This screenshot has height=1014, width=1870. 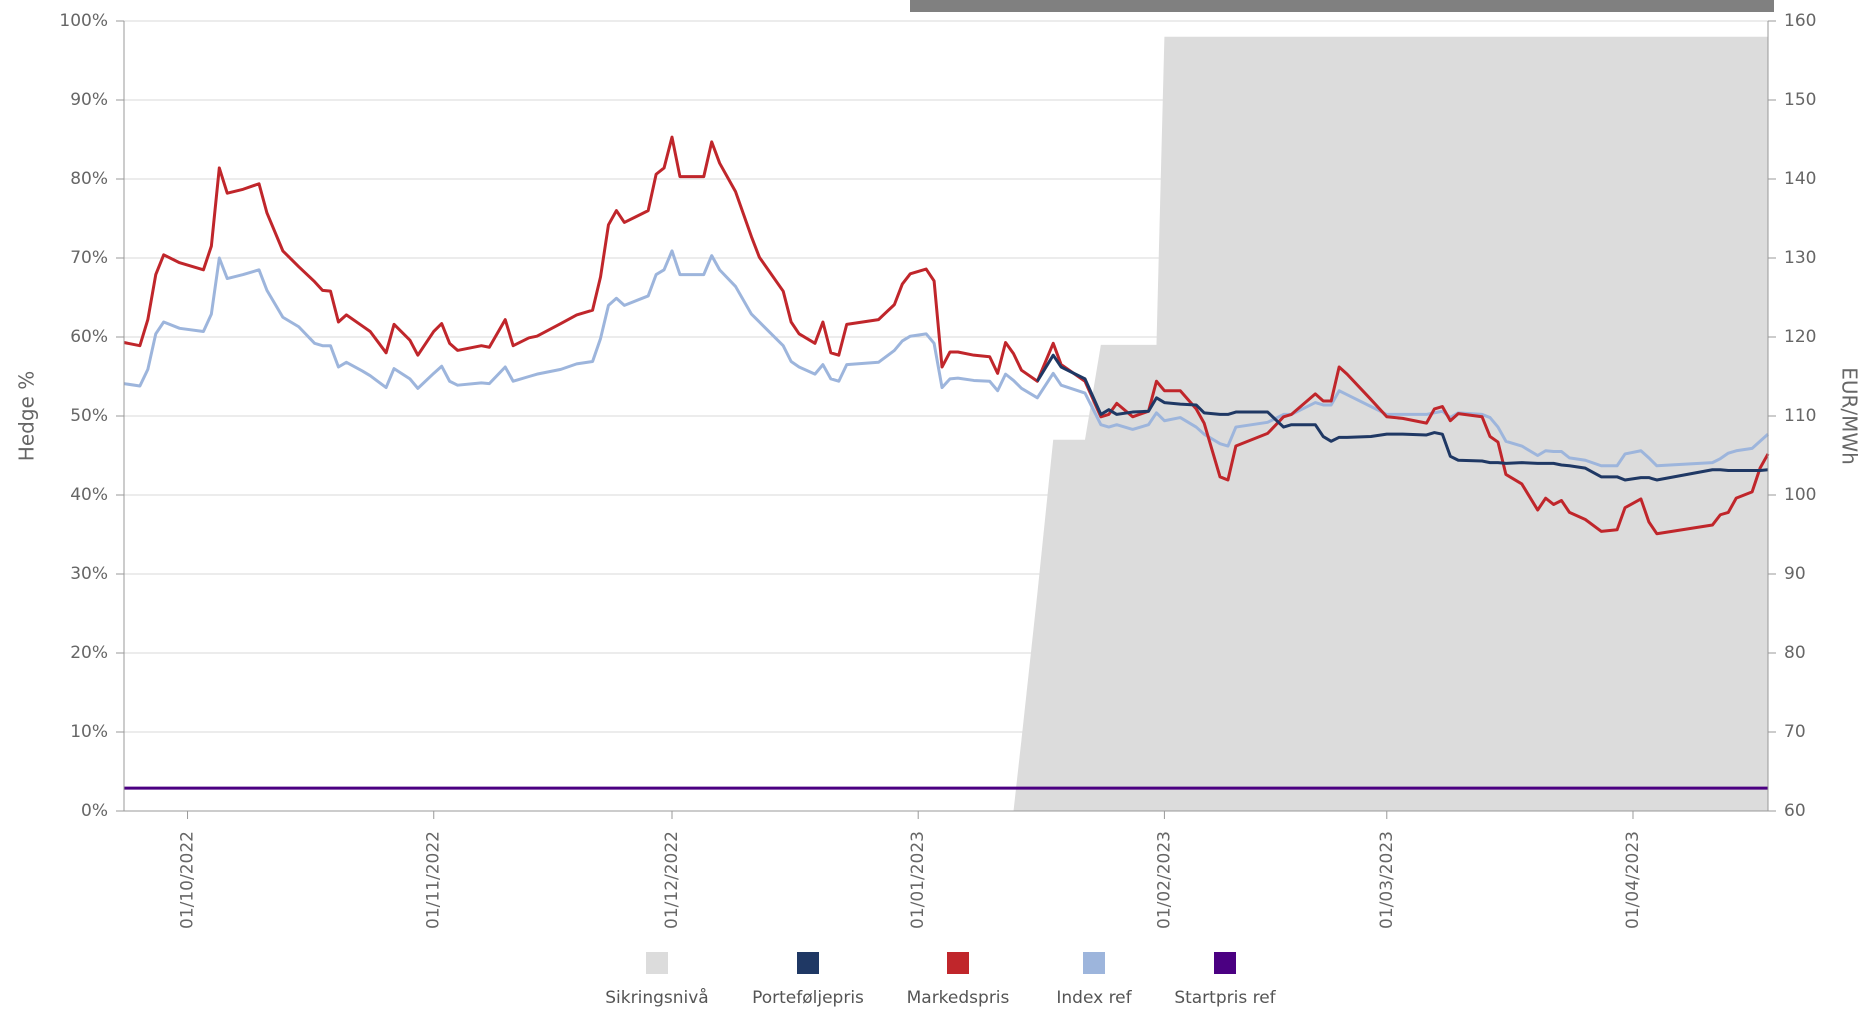 What do you see at coordinates (89, 100) in the screenshot?
I see `y-tick-label: 90%` at bounding box center [89, 100].